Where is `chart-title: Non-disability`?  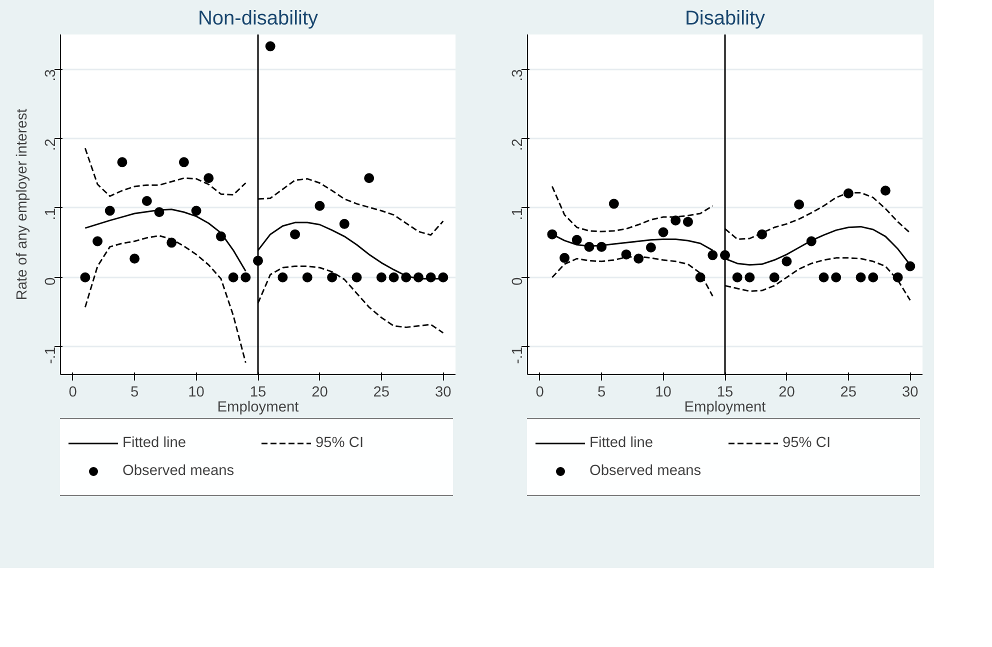 chart-title: Non-disability is located at coordinates (258, 19).